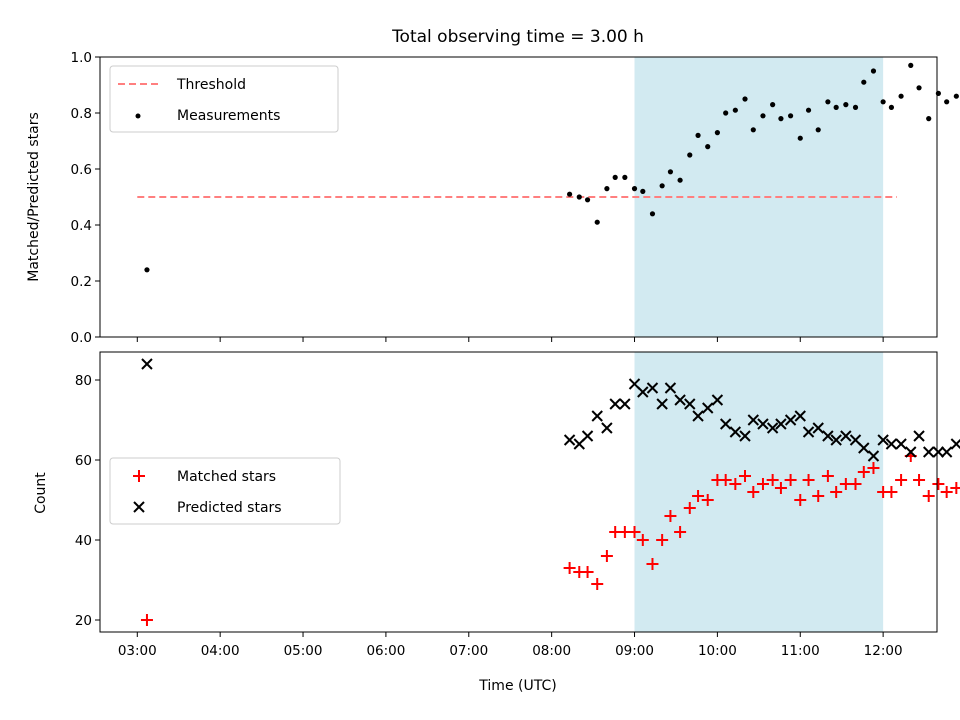 The width and height of the screenshot is (960, 720). I want to click on y-tick-label: 0.6, so click(81, 170).